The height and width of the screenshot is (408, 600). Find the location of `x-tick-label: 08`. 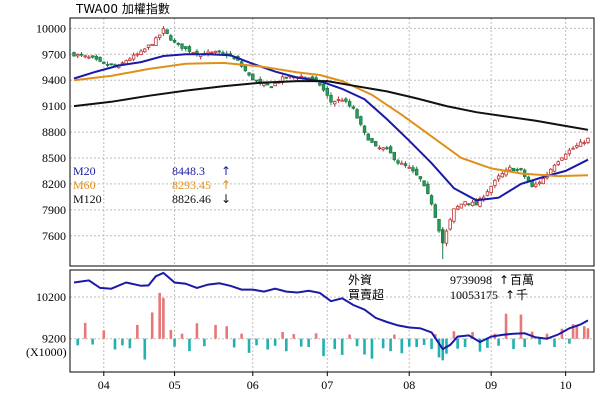

x-tick-label: 08 is located at coordinates (409, 385).